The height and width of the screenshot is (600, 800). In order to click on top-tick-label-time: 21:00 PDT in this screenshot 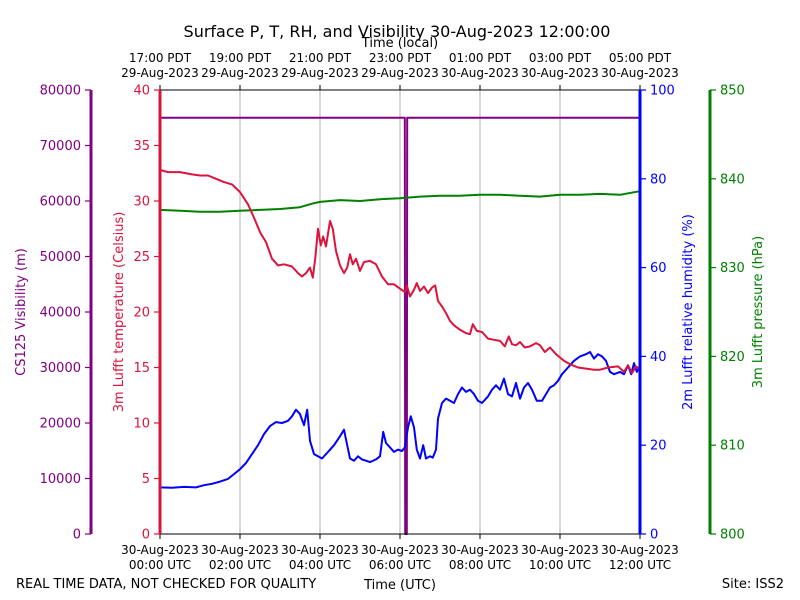, I will do `click(320, 58)`.